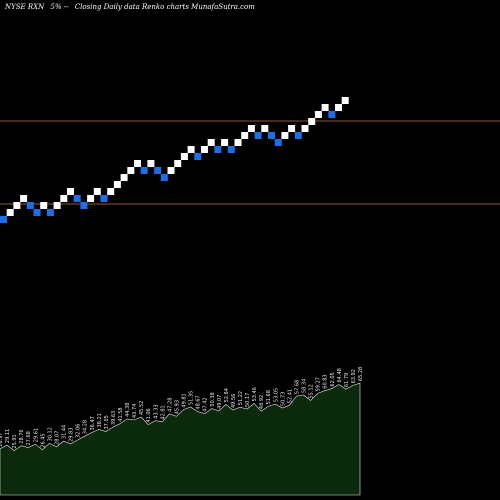  What do you see at coordinates (66, 7) in the screenshot?
I see `chart-brick-pct-suffix: --` at bounding box center [66, 7].